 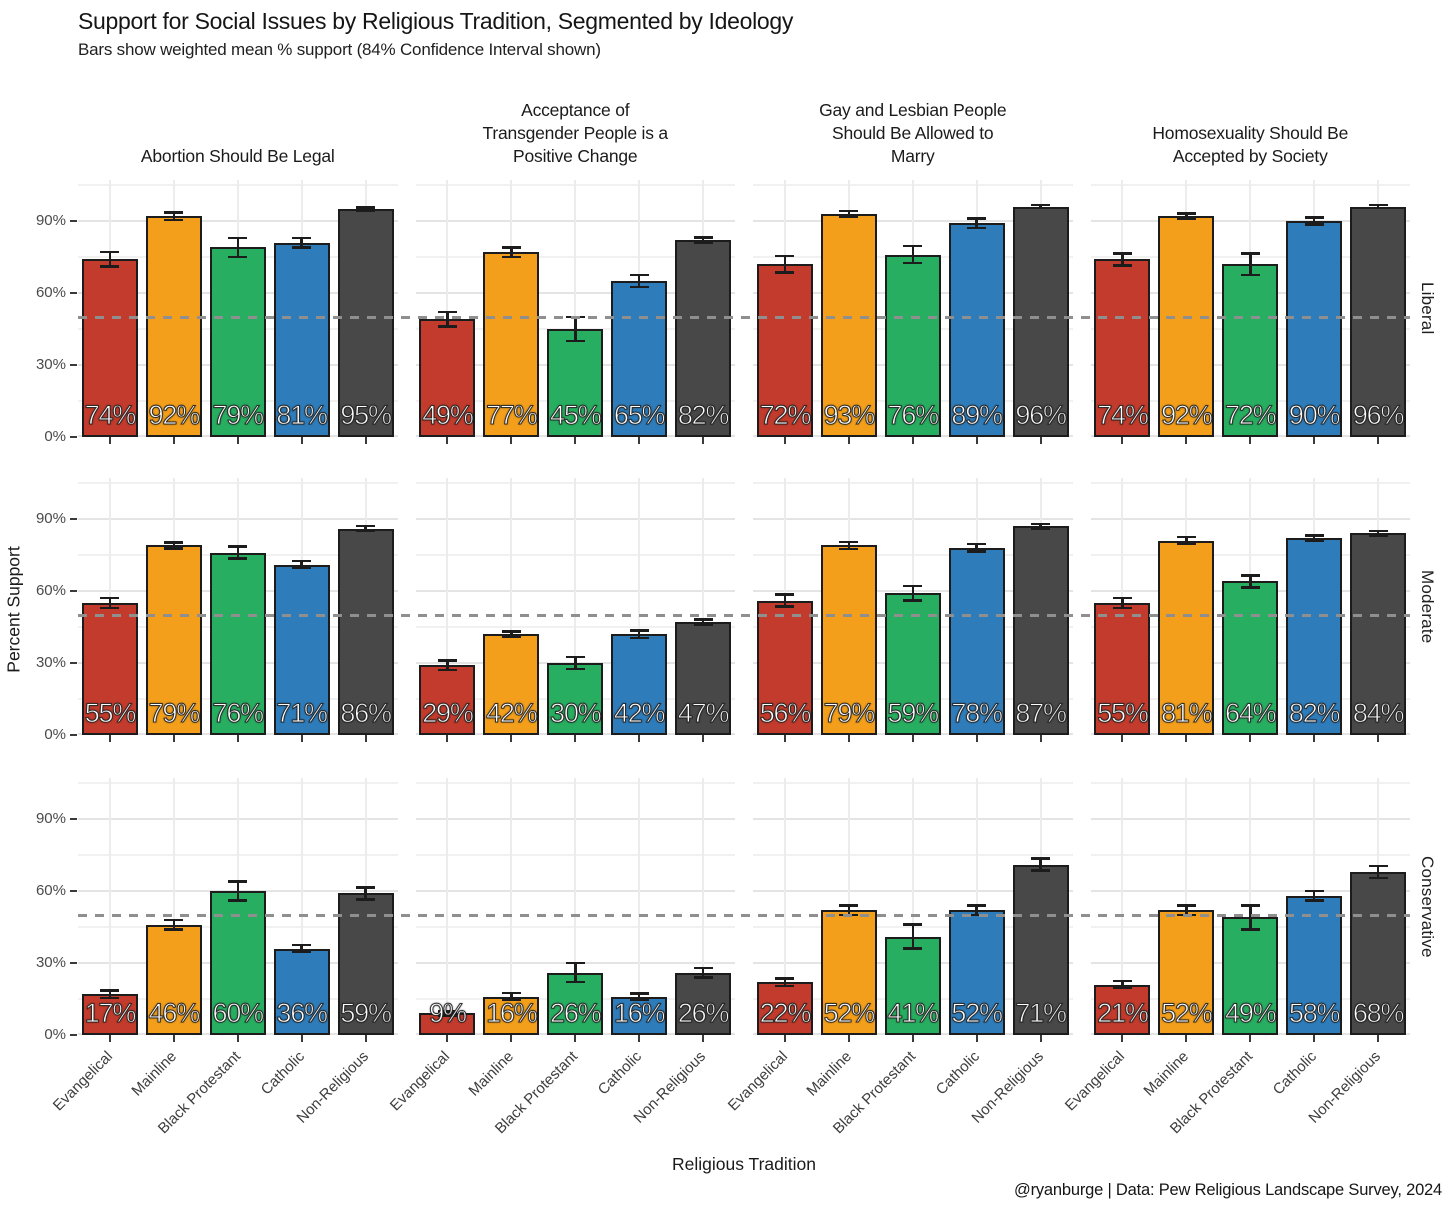 I want to click on bars-panel: 9% 16% 26% 16% 26%, so click(x=575, y=906).